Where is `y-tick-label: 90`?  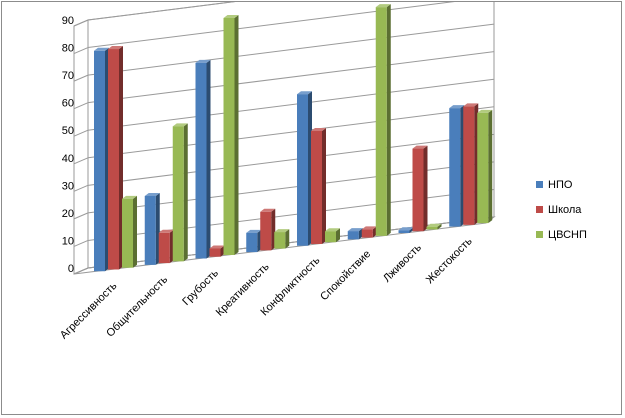
y-tick-label: 90 is located at coordinates (68, 21).